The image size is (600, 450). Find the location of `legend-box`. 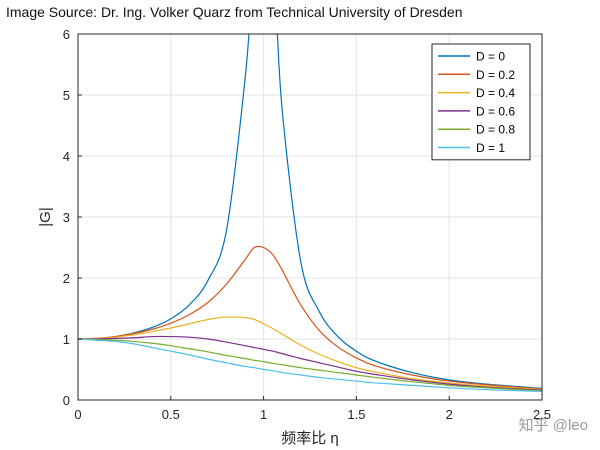

legend-box is located at coordinates (481, 102).